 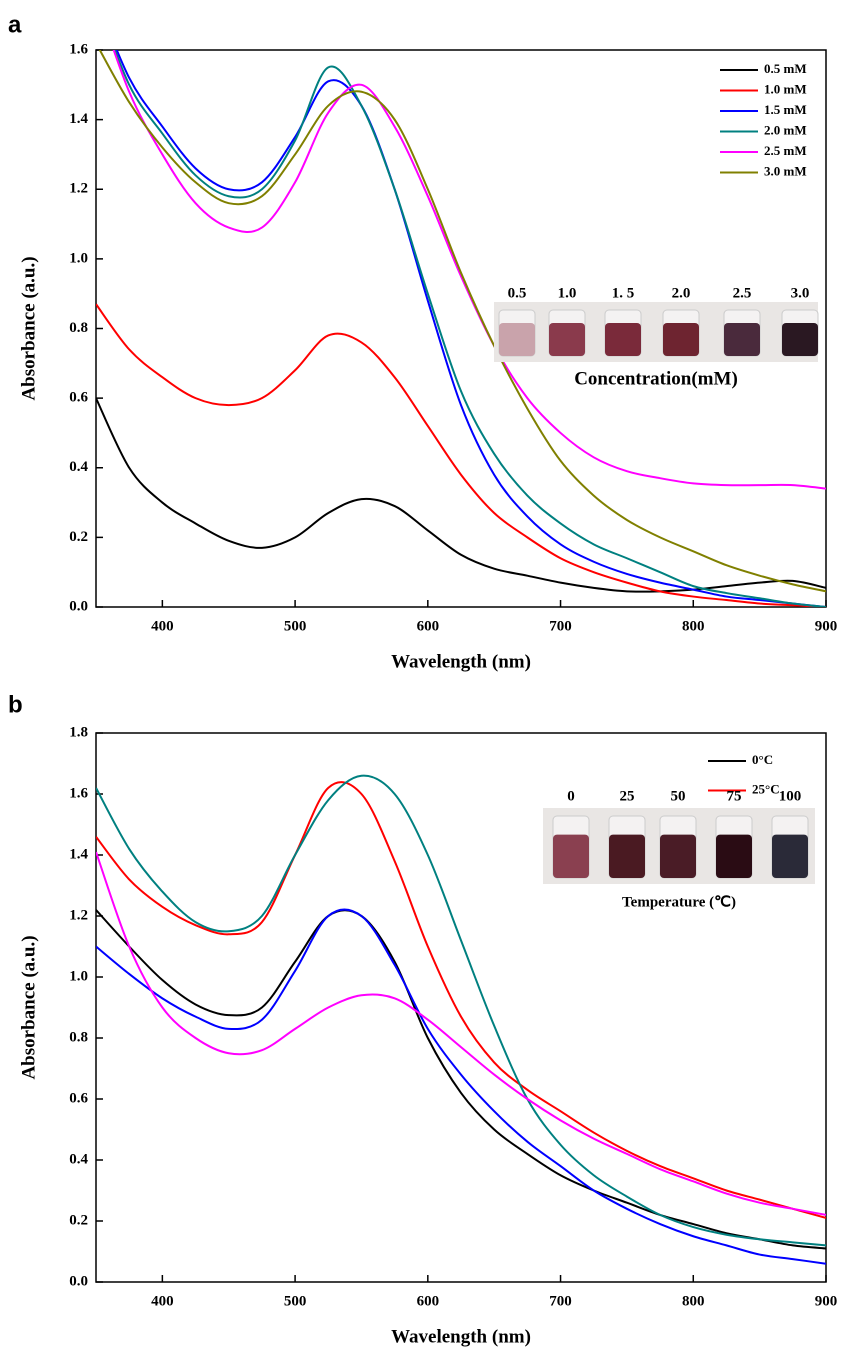 What do you see at coordinates (800, 293) in the screenshot?
I see `inset-label: 3.0` at bounding box center [800, 293].